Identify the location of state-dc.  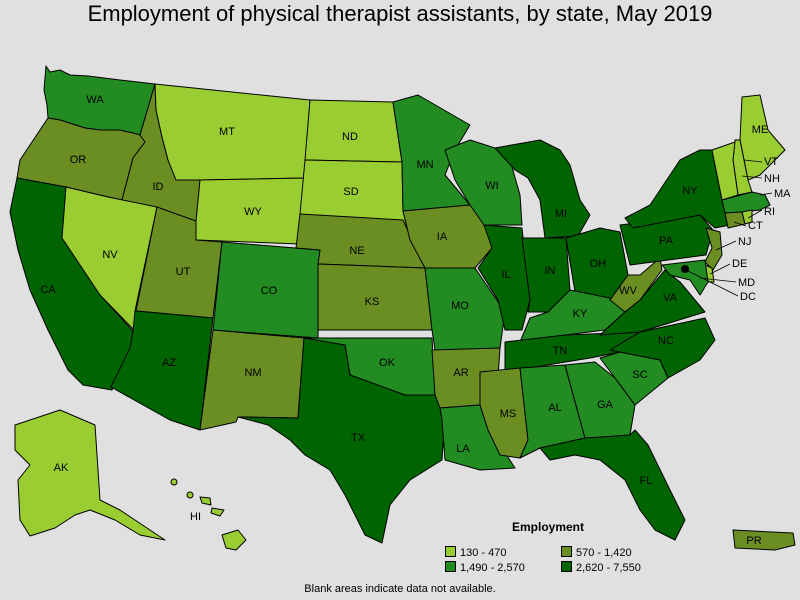
(685, 269).